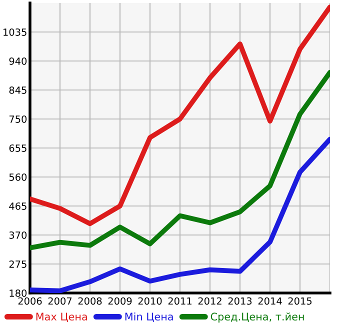 The image size is (345, 335). I want to click on legend-label: Сред.Цена, т.йен, so click(257, 317).